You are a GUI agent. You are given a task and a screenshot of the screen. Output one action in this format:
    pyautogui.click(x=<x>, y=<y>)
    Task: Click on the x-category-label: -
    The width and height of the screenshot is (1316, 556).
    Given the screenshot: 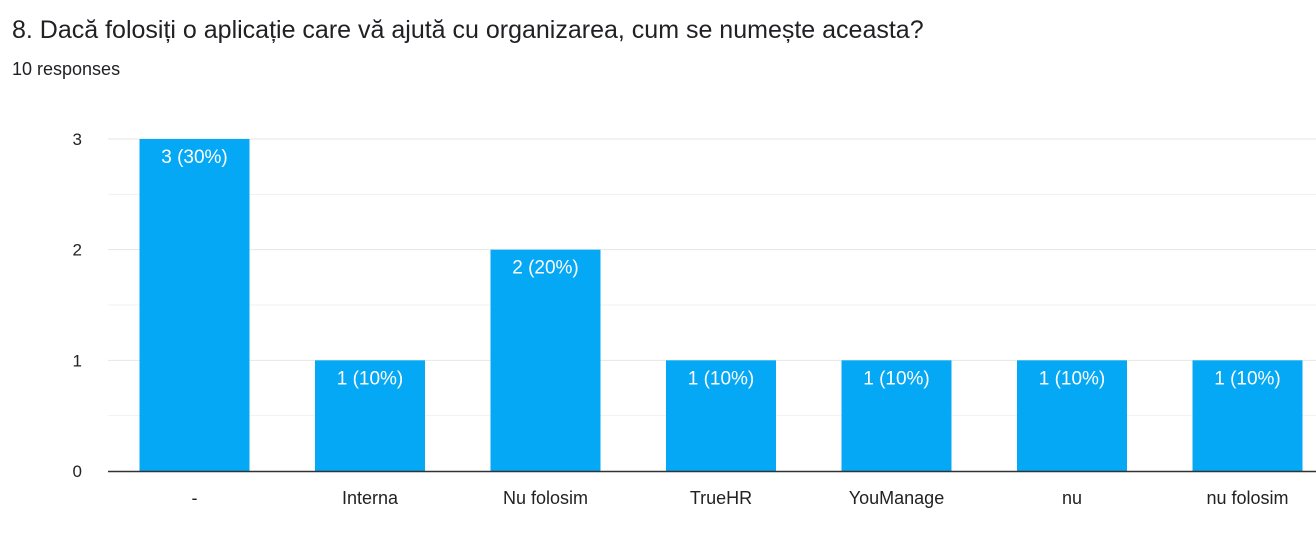 What is the action you would take?
    pyautogui.click(x=195, y=498)
    